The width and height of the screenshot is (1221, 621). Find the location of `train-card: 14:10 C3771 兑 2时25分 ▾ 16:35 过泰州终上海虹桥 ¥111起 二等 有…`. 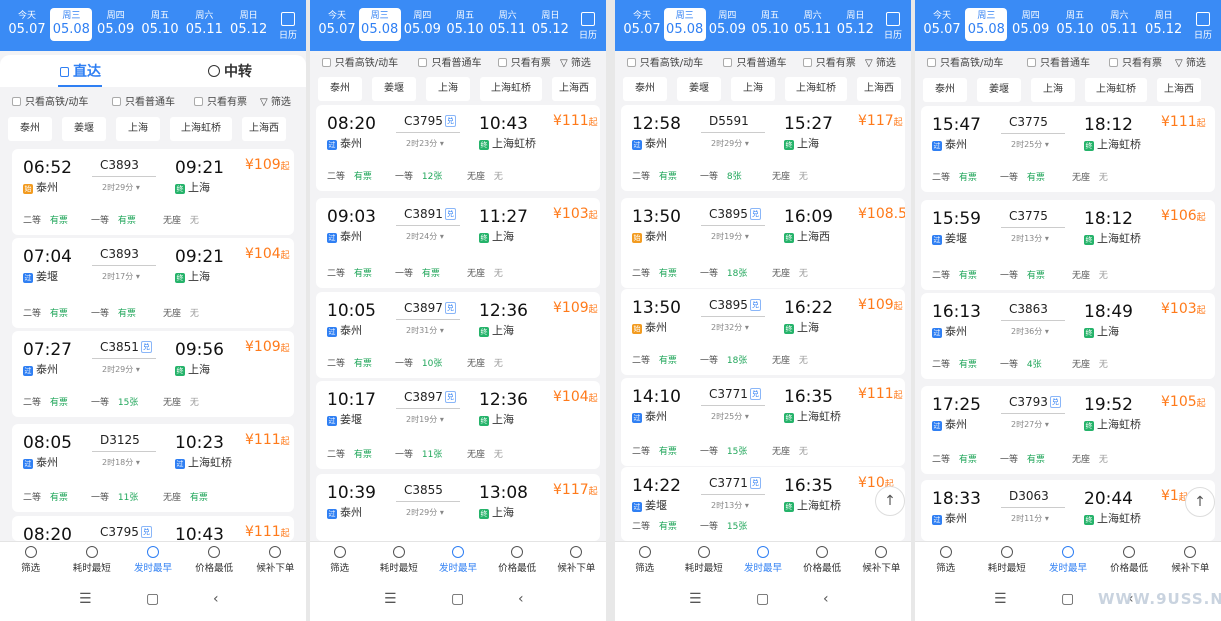

train-card: 14:10 C3771 兑 2时25分 ▾ 16:35 过泰州终上海虹桥 ¥111起 二等 有… is located at coordinates (763, 422).